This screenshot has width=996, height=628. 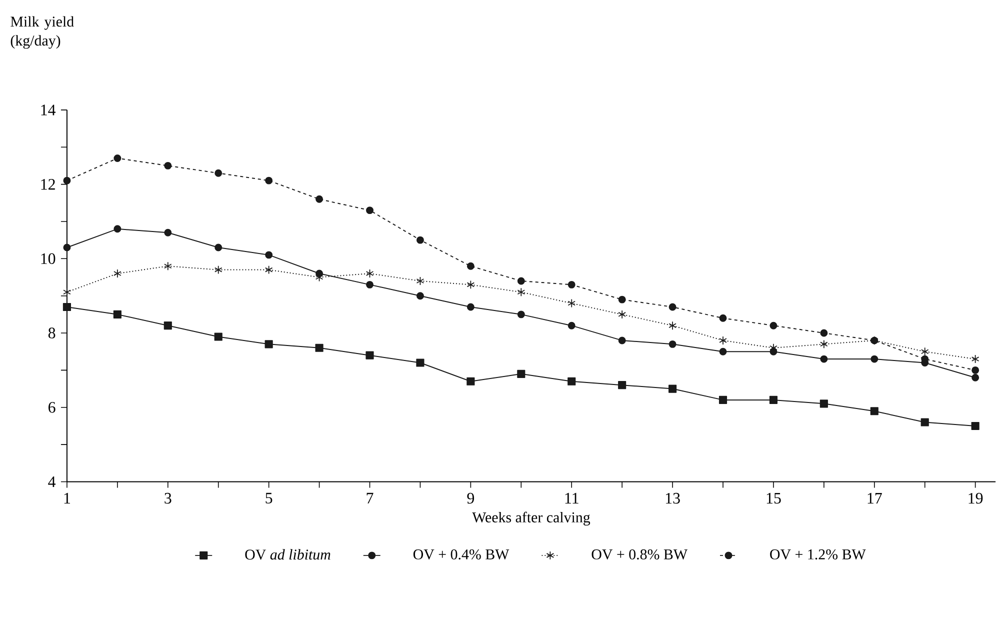 I want to click on y-tick-label: 4, so click(x=52, y=482).